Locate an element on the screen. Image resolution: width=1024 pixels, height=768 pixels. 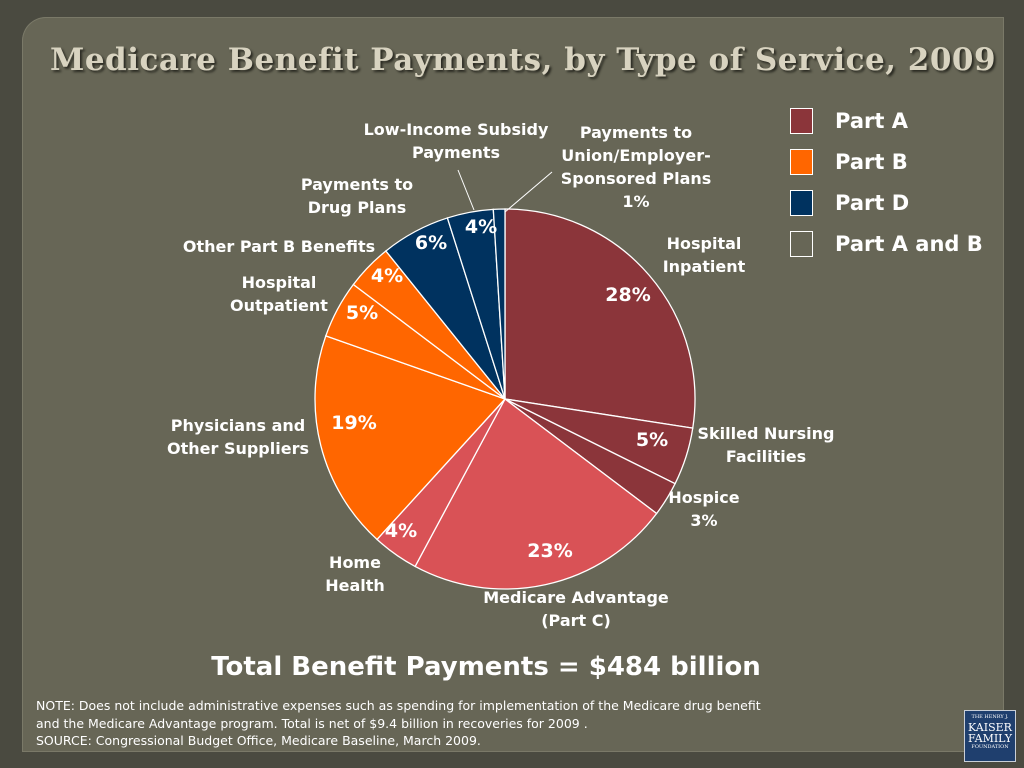
slice-category-label: Payments to Drug Plans is located at coordinates (357, 196).